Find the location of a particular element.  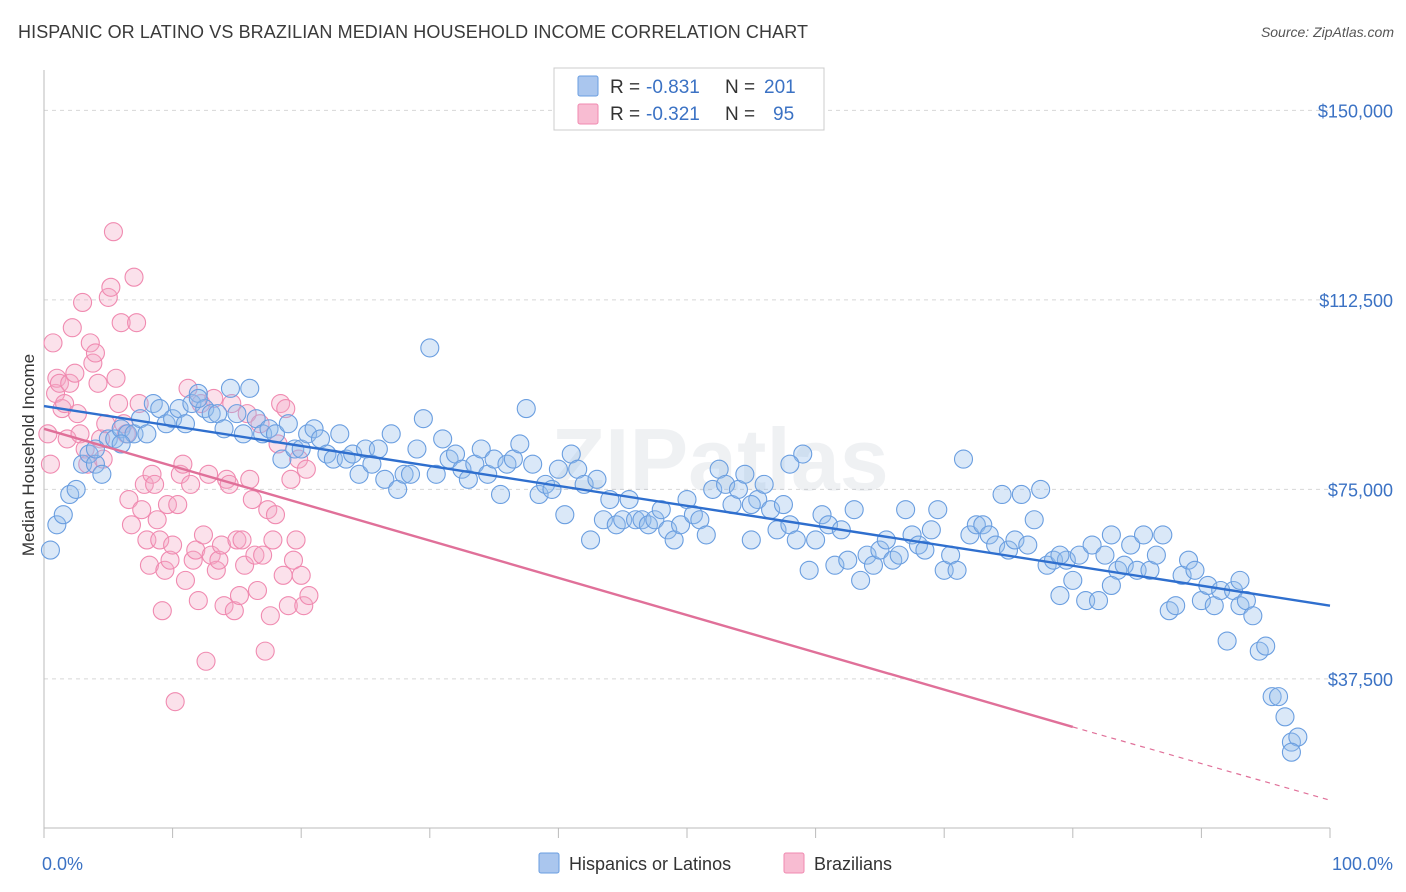

source-label: Source: ZipAtlas.com is located at coordinates (1327, 32).